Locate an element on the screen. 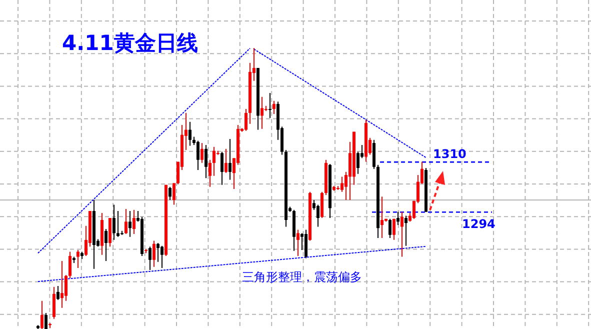 The image size is (591, 329). text: 1310 is located at coordinates (449, 154).